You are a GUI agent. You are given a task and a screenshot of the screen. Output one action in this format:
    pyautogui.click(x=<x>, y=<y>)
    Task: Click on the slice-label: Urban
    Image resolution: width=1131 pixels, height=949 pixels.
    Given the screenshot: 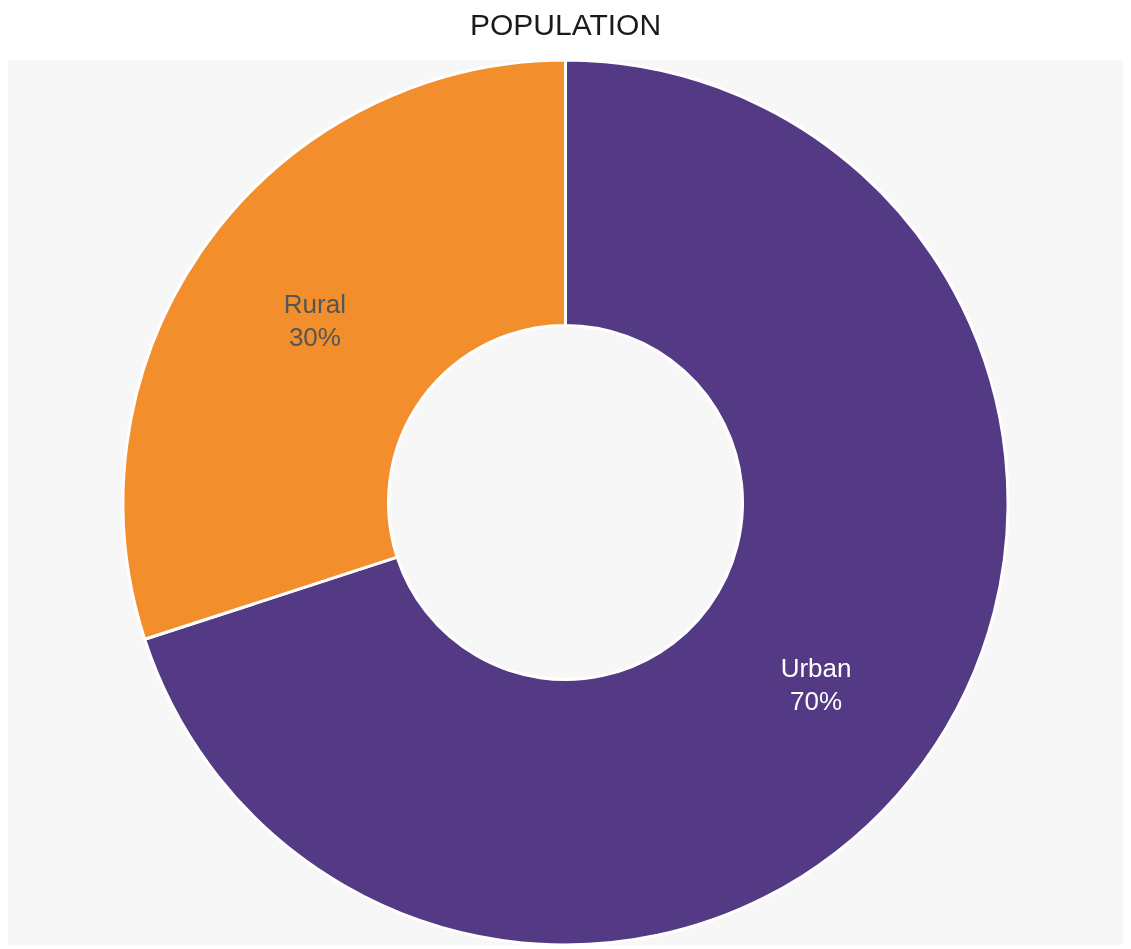 What is the action you would take?
    pyautogui.click(x=816, y=667)
    